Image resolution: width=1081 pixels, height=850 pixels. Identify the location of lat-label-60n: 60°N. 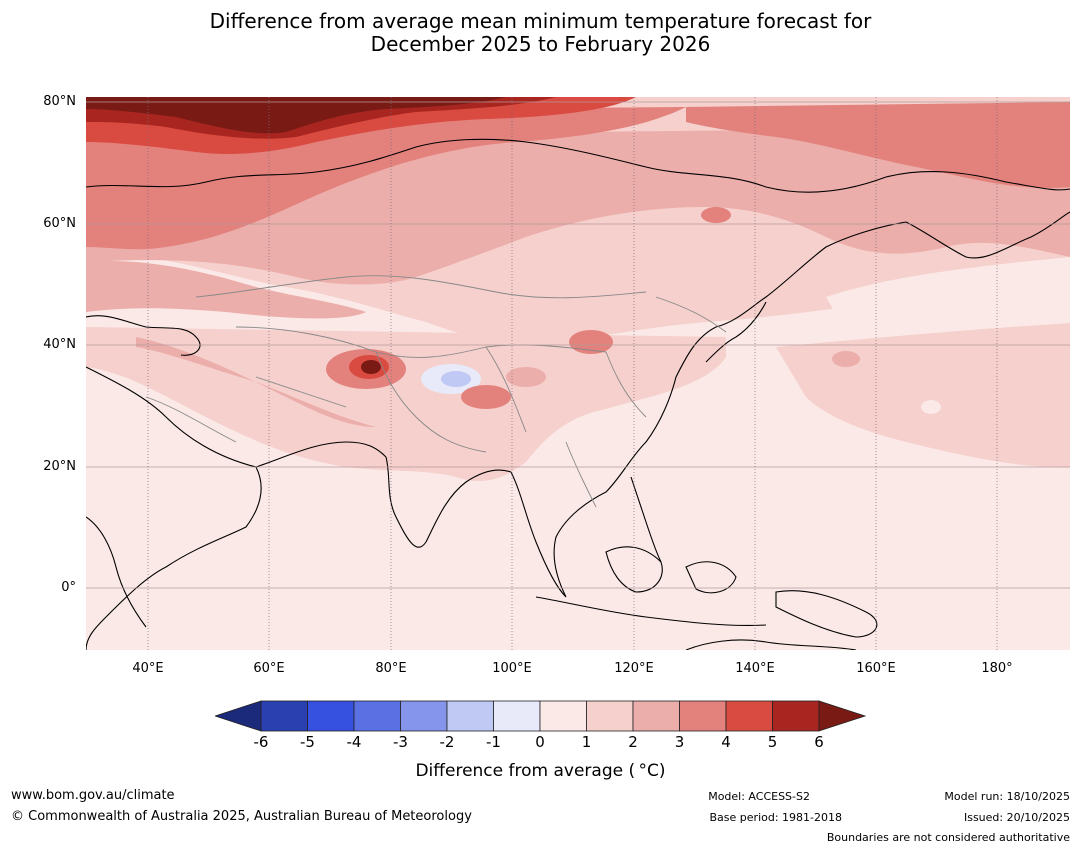
(59, 223).